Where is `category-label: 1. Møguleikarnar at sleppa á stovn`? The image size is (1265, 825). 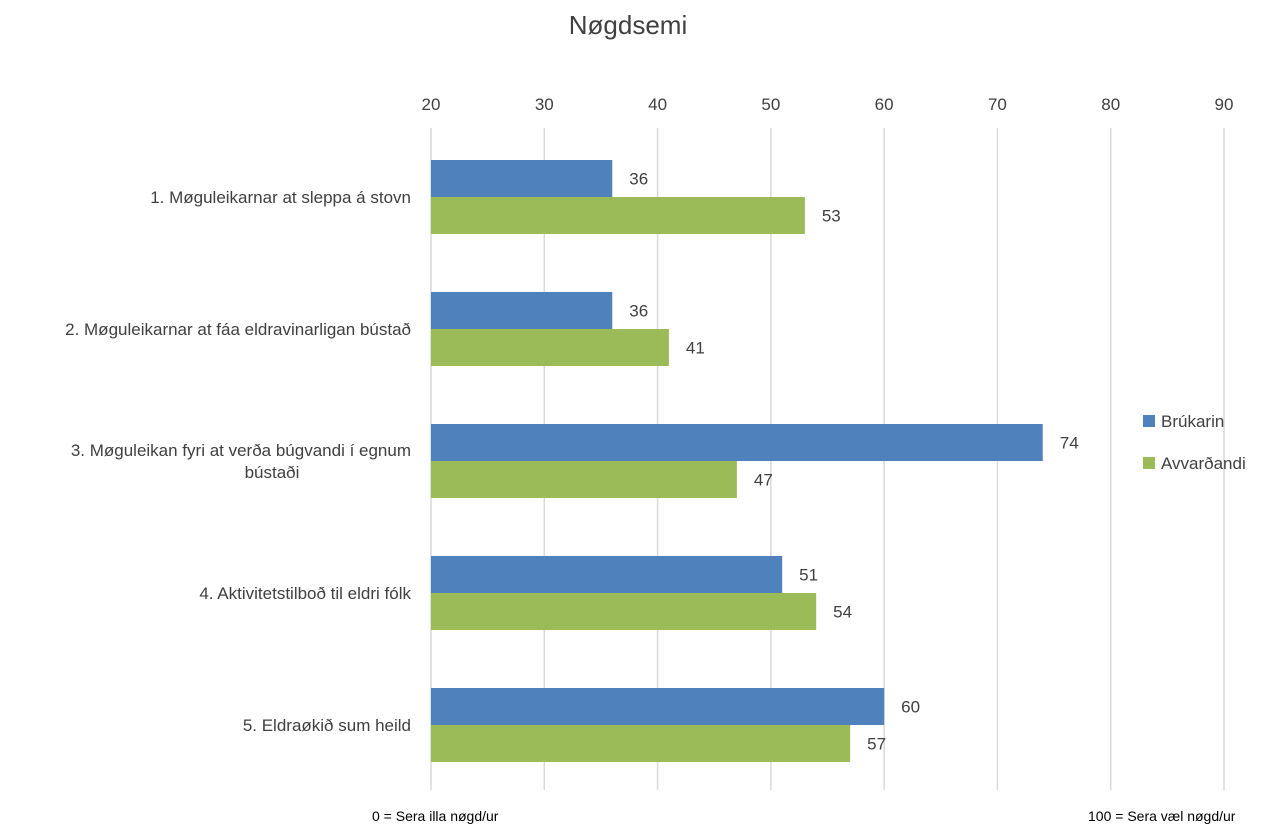
category-label: 1. Møguleikarnar at sleppa á stovn is located at coordinates (280, 197).